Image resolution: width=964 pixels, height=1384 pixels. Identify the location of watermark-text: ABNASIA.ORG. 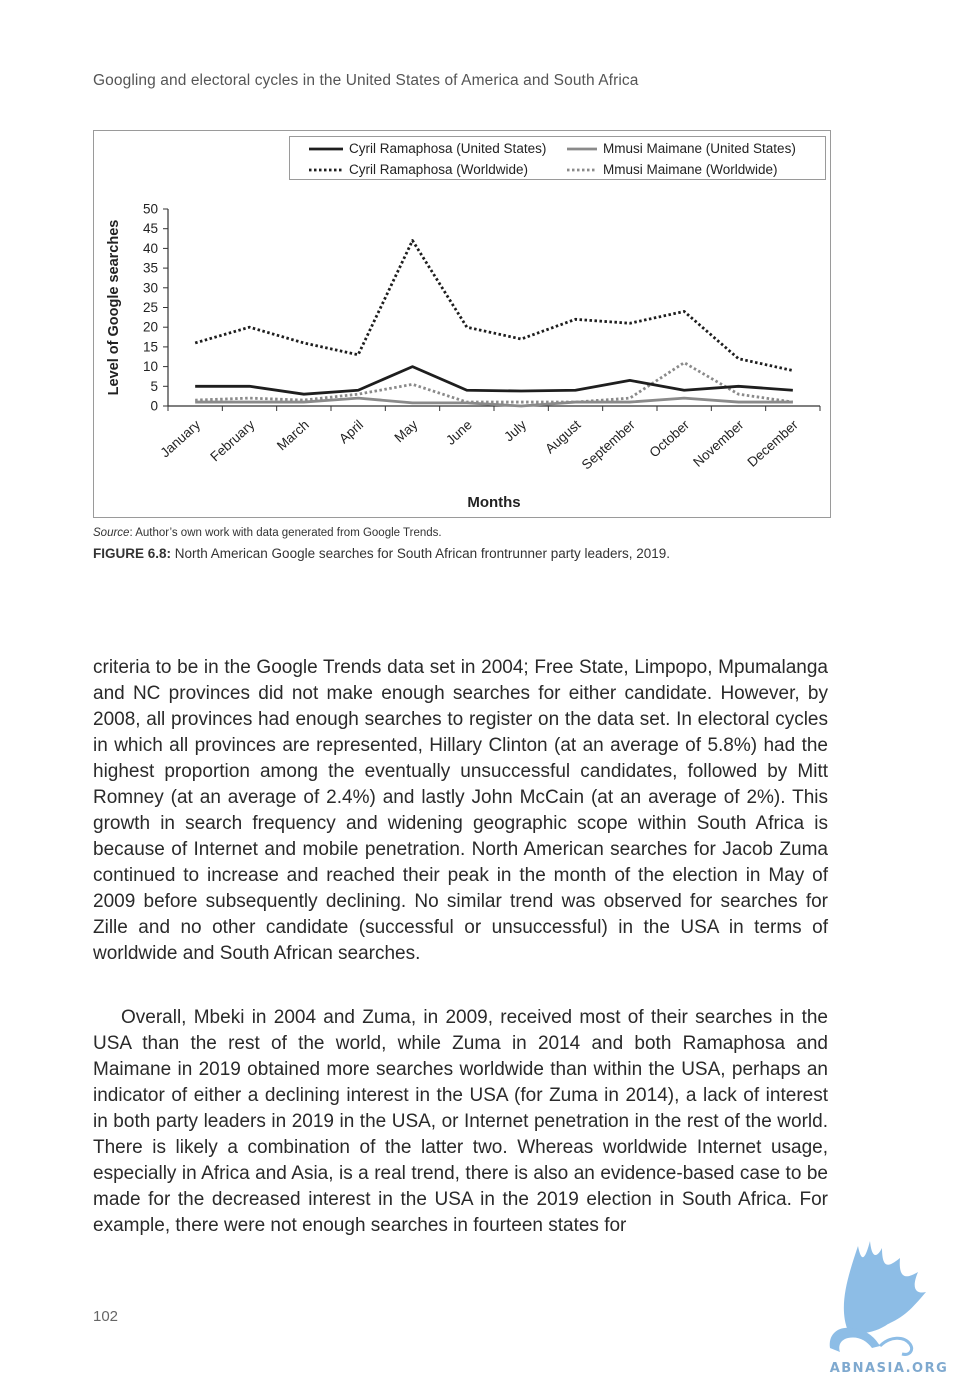
(889, 1368).